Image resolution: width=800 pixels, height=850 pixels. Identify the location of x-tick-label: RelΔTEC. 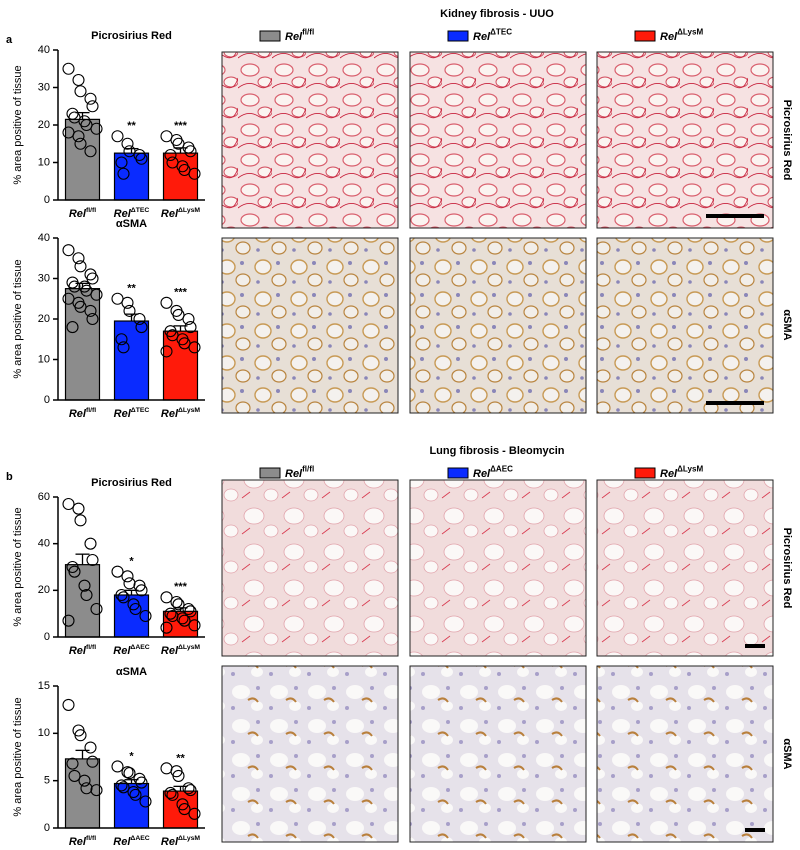
(132, 413).